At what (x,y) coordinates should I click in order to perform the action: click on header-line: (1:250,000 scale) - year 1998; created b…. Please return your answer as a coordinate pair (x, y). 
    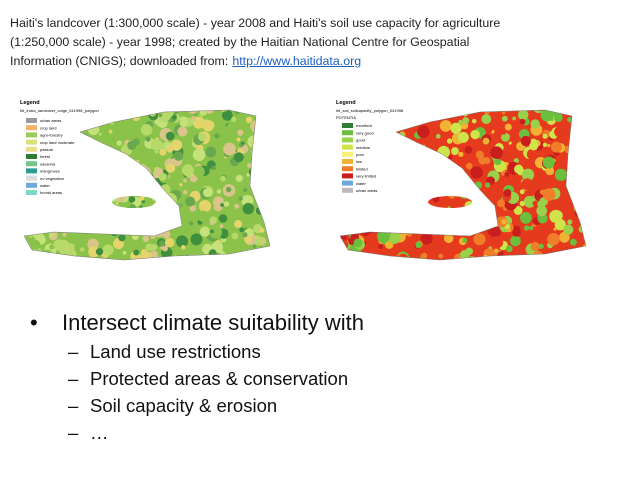
    Looking at the image, I should click on (240, 42).